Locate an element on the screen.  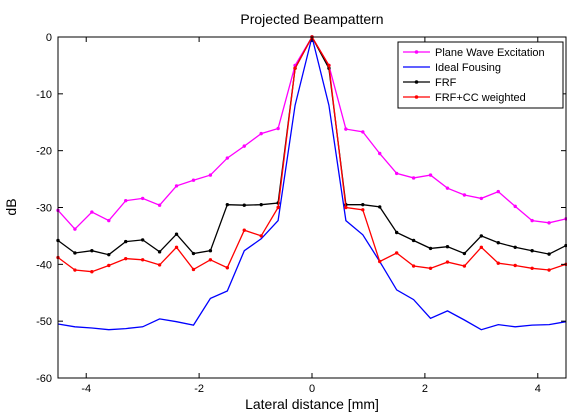
legend-item: FRF+CC weighted is located at coordinates (464, 98).